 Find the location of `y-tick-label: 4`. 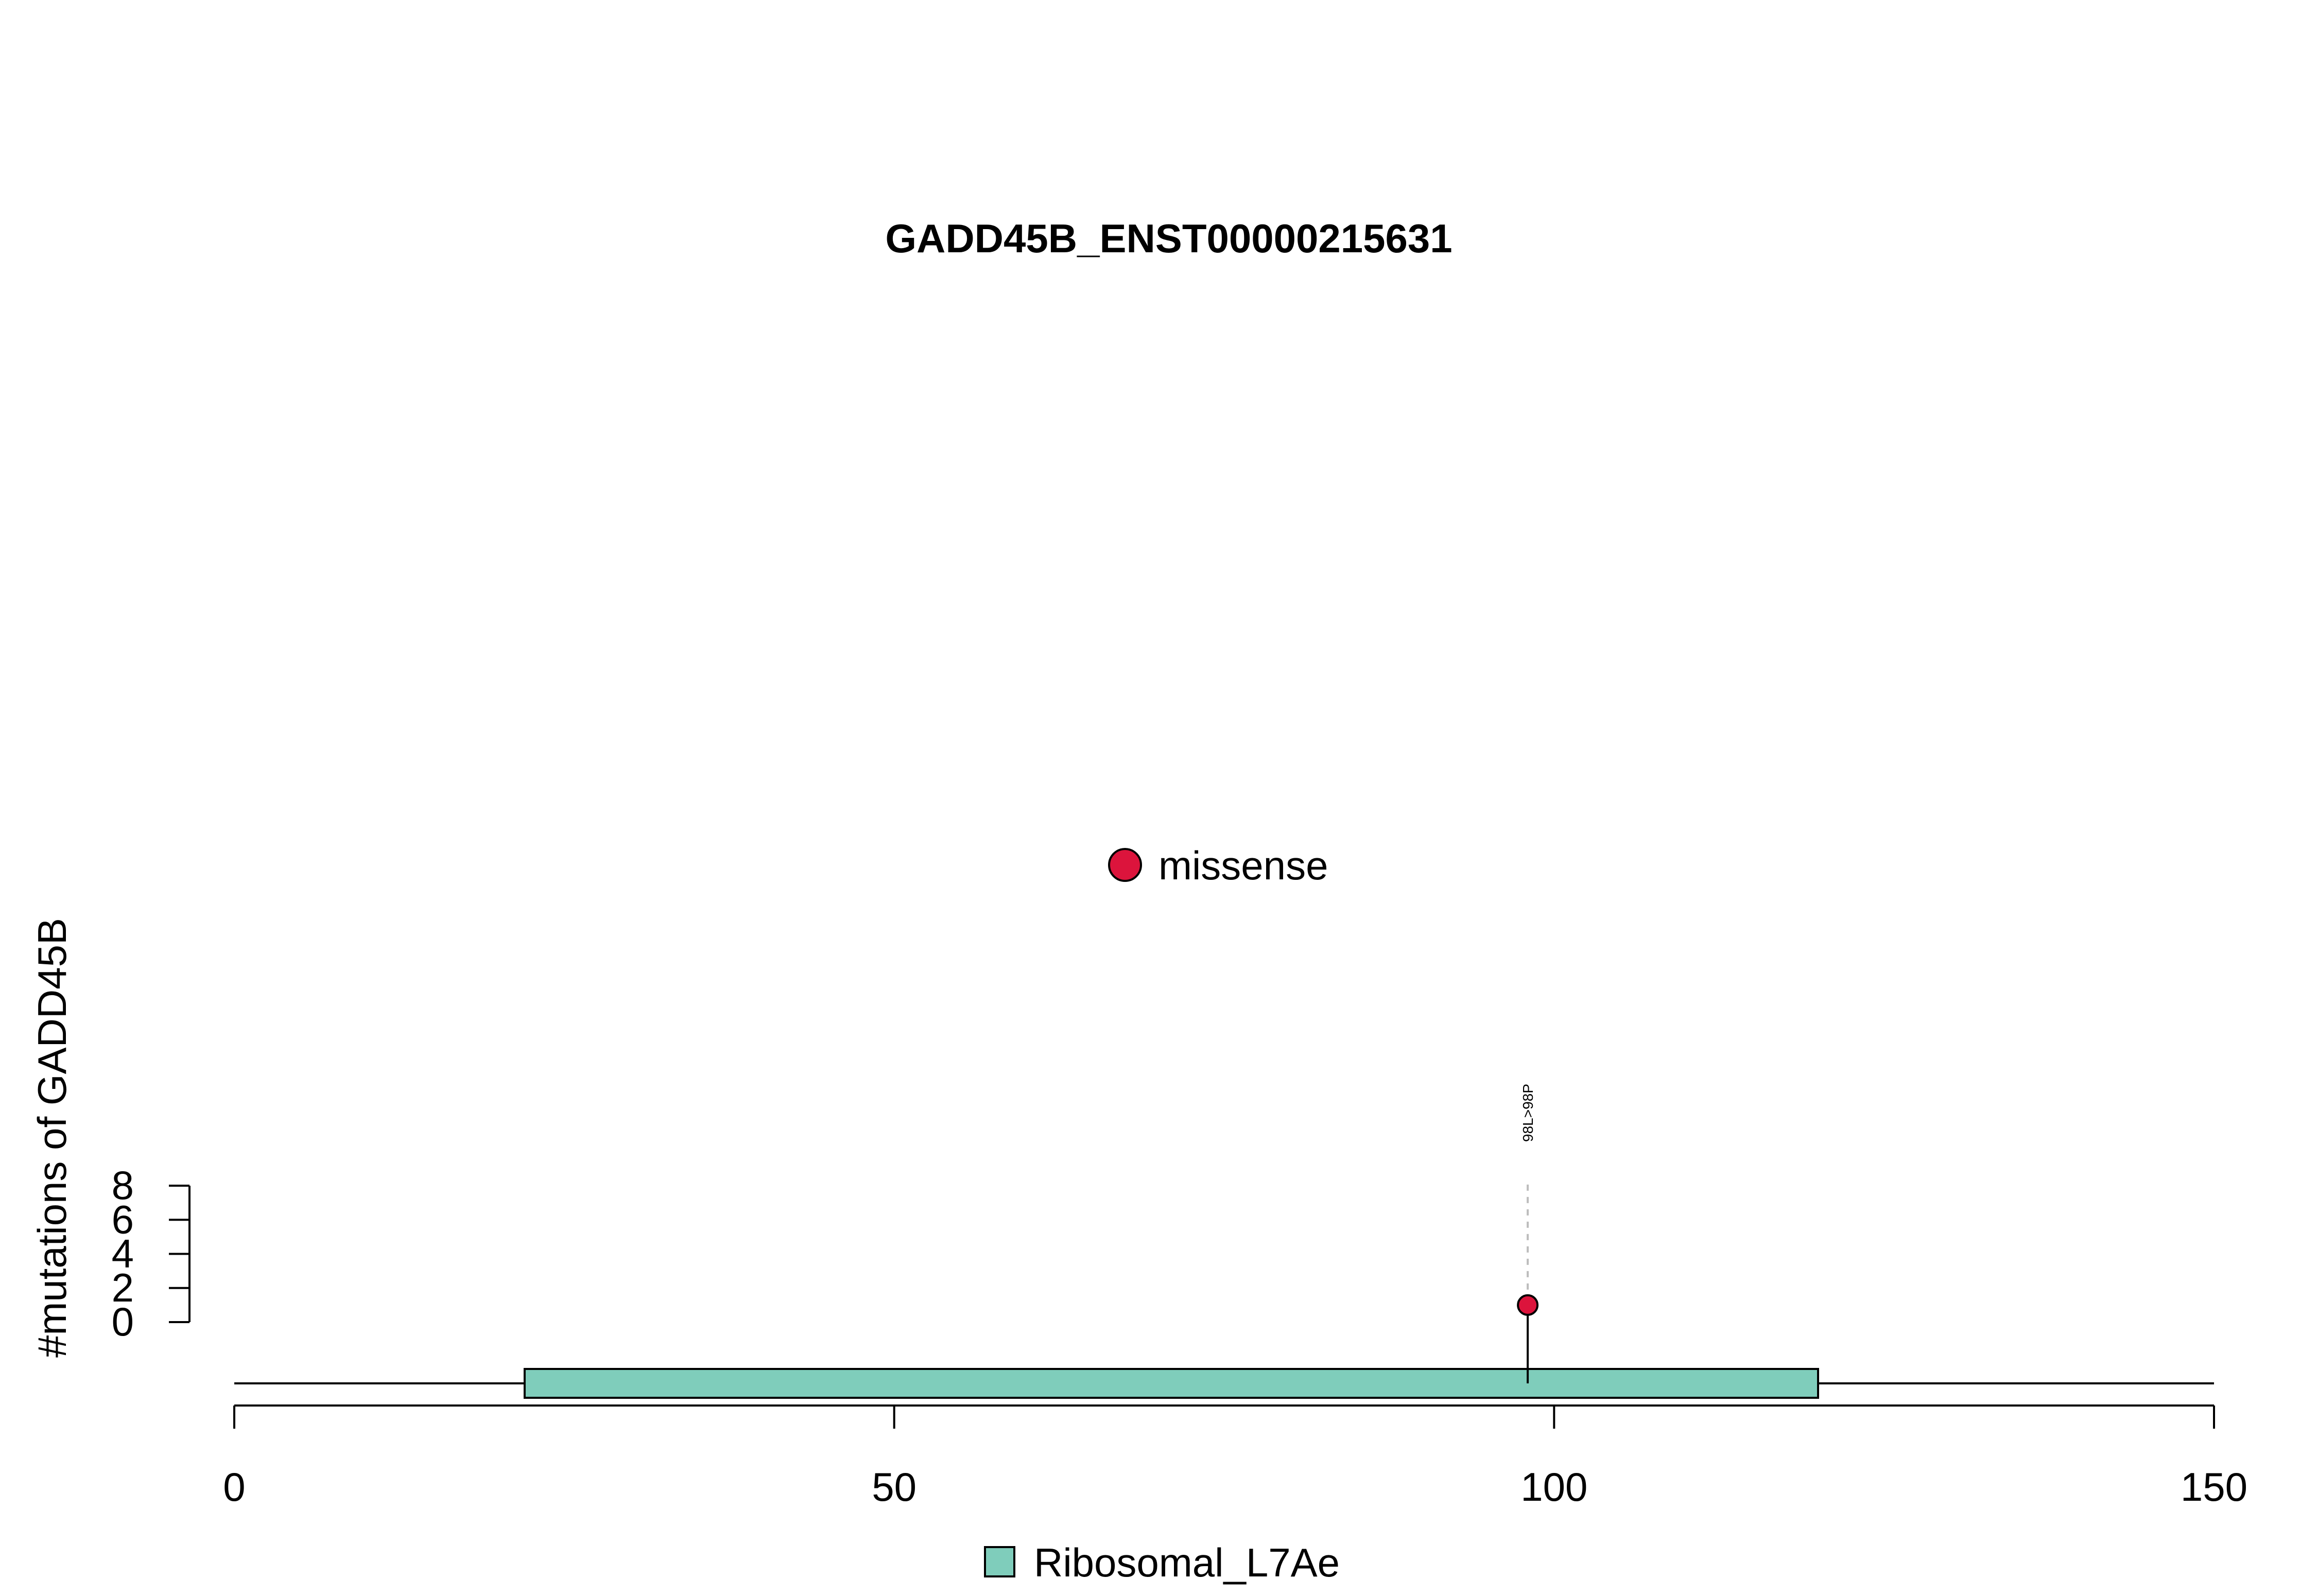

y-tick-label: 4 is located at coordinates (123, 1254).